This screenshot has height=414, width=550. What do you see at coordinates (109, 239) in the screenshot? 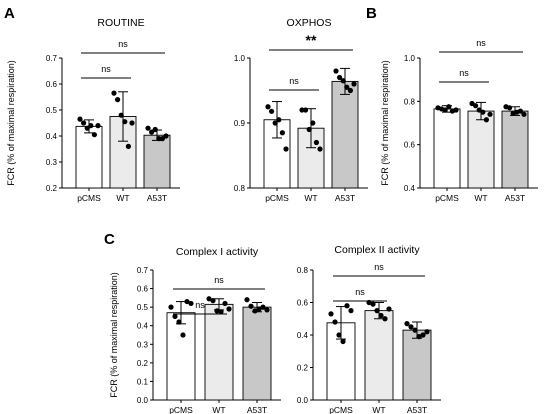
I see `panel-letter-c: C` at bounding box center [109, 239].